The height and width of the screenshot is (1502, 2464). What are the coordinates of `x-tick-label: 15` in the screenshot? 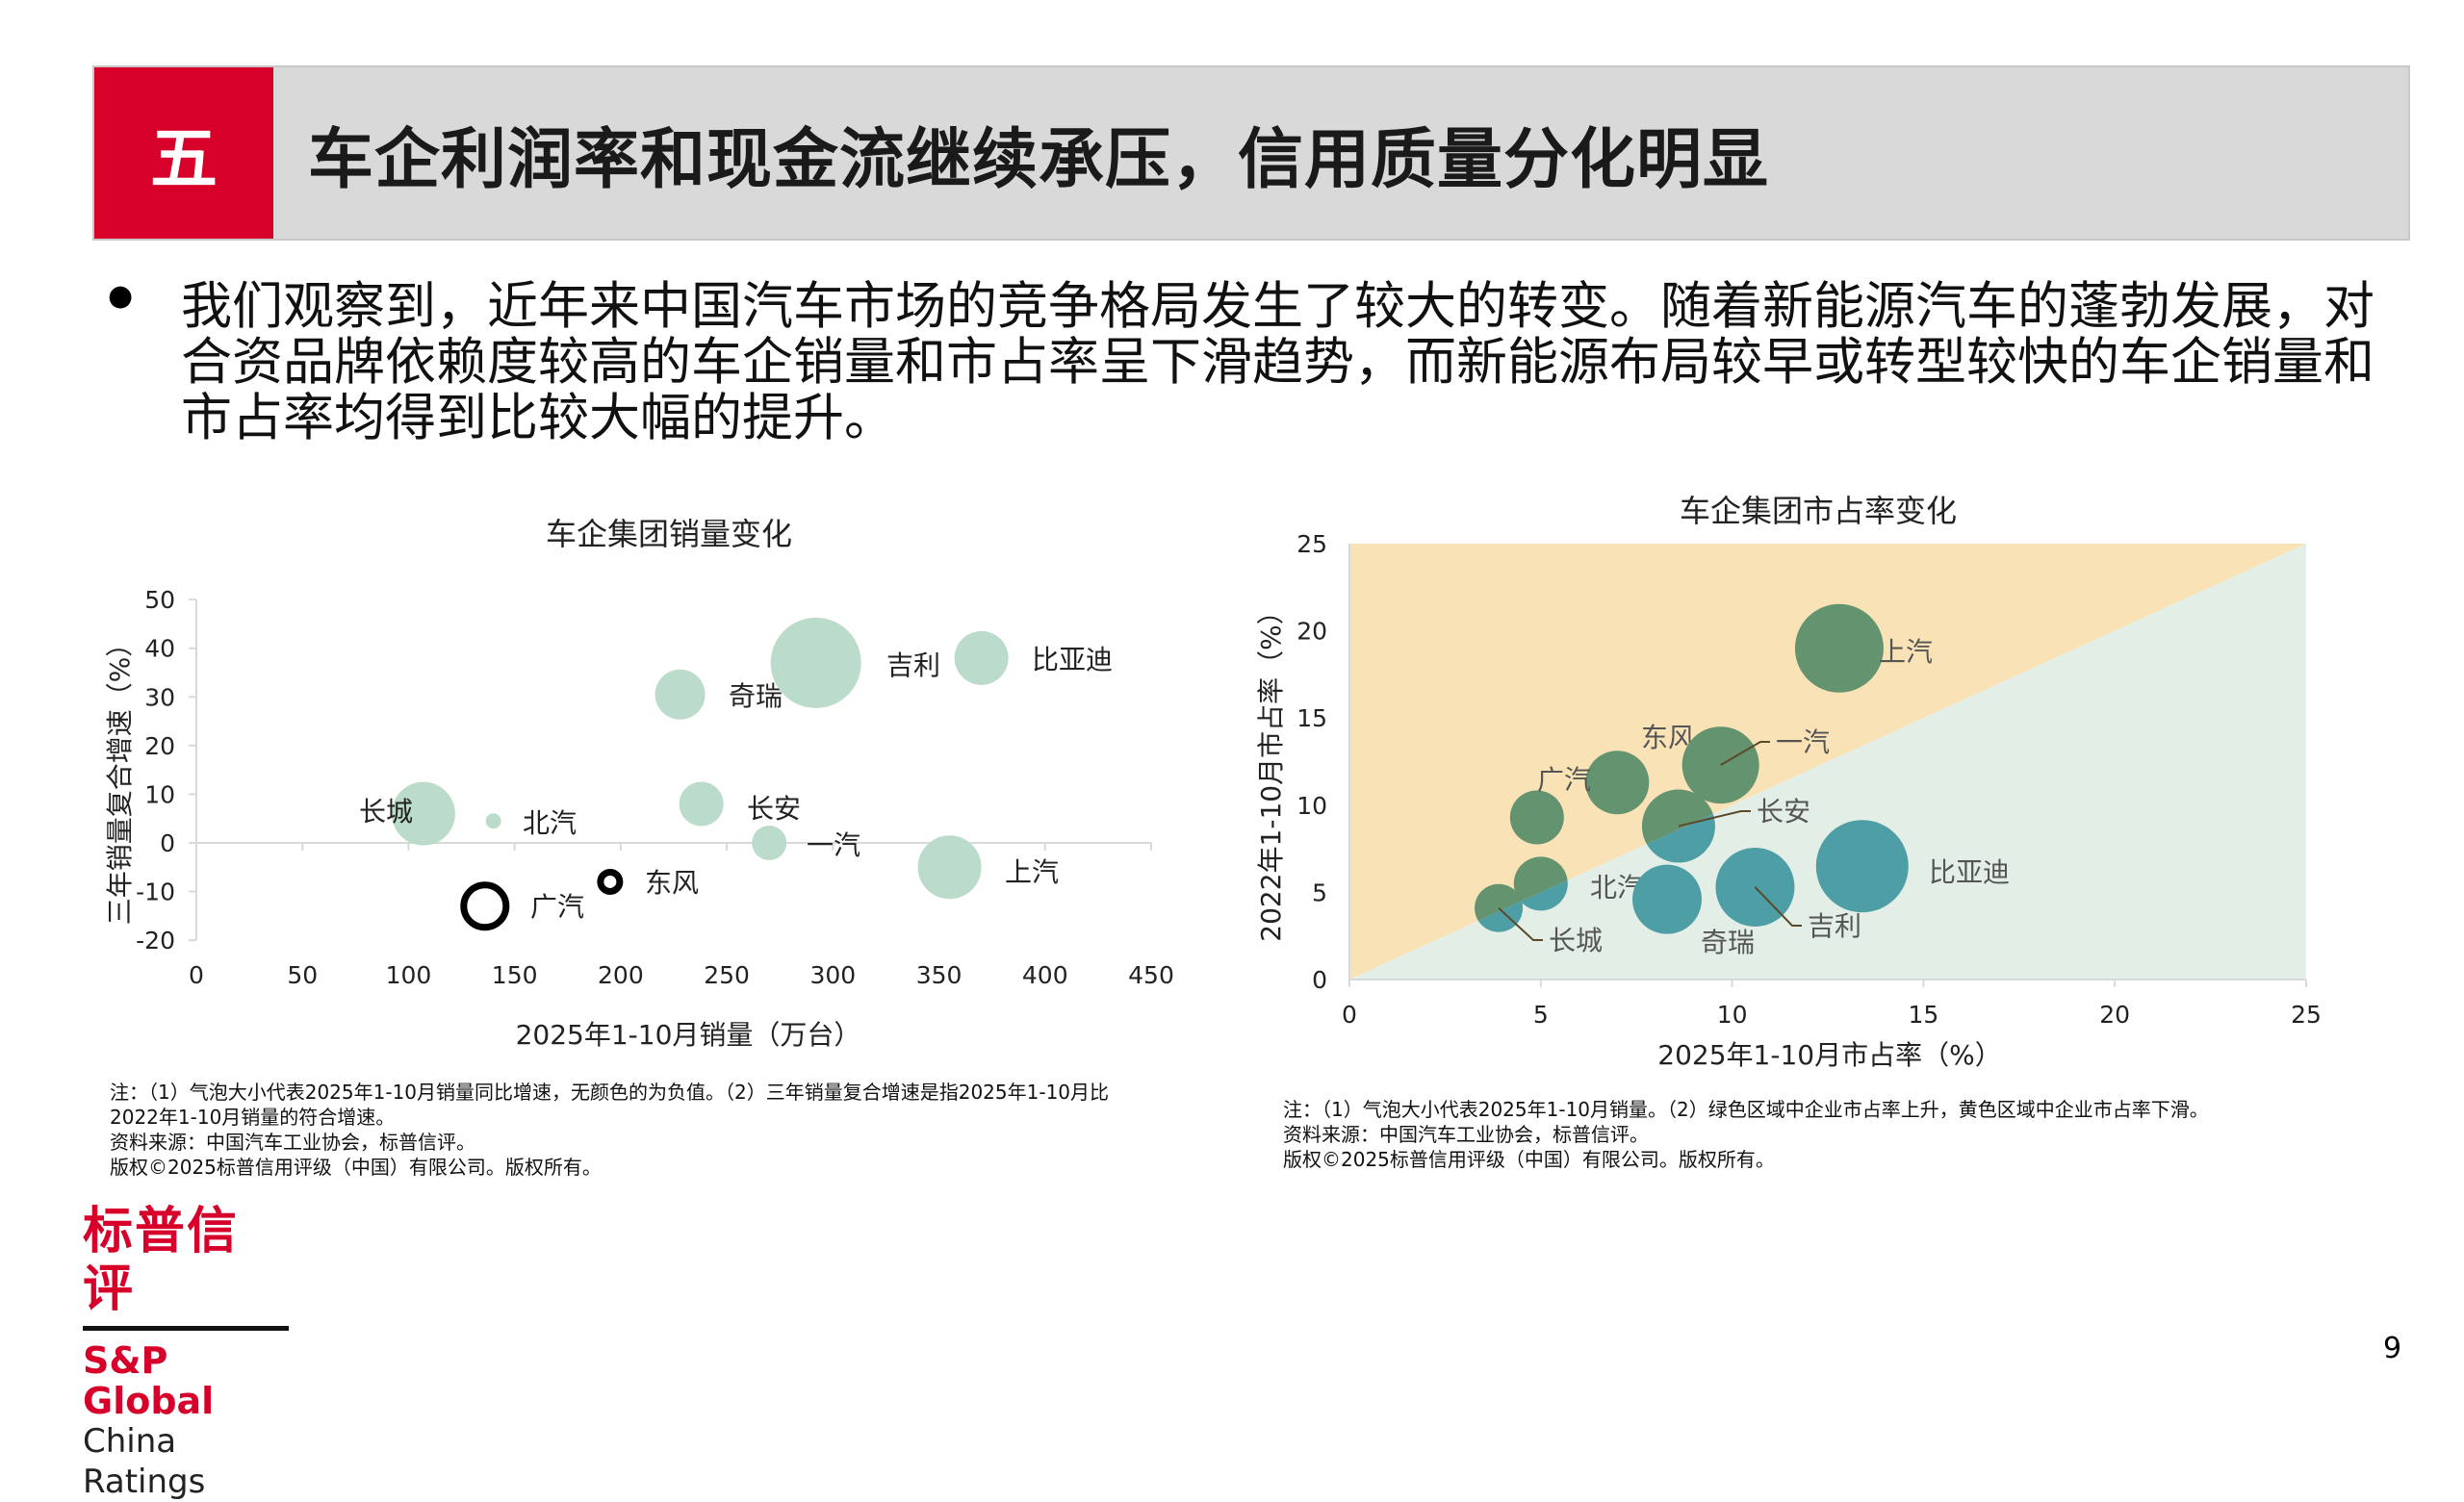 It's located at (1923, 1015).